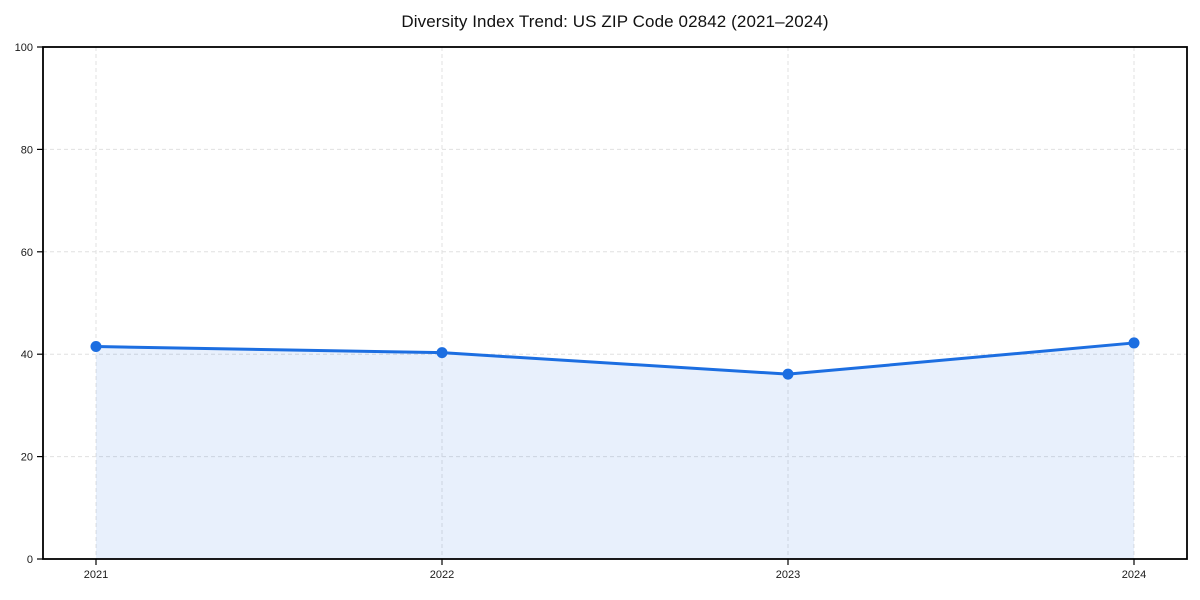 The image size is (1200, 600). Describe the element at coordinates (96, 347) in the screenshot. I see `data-point-2021` at that location.